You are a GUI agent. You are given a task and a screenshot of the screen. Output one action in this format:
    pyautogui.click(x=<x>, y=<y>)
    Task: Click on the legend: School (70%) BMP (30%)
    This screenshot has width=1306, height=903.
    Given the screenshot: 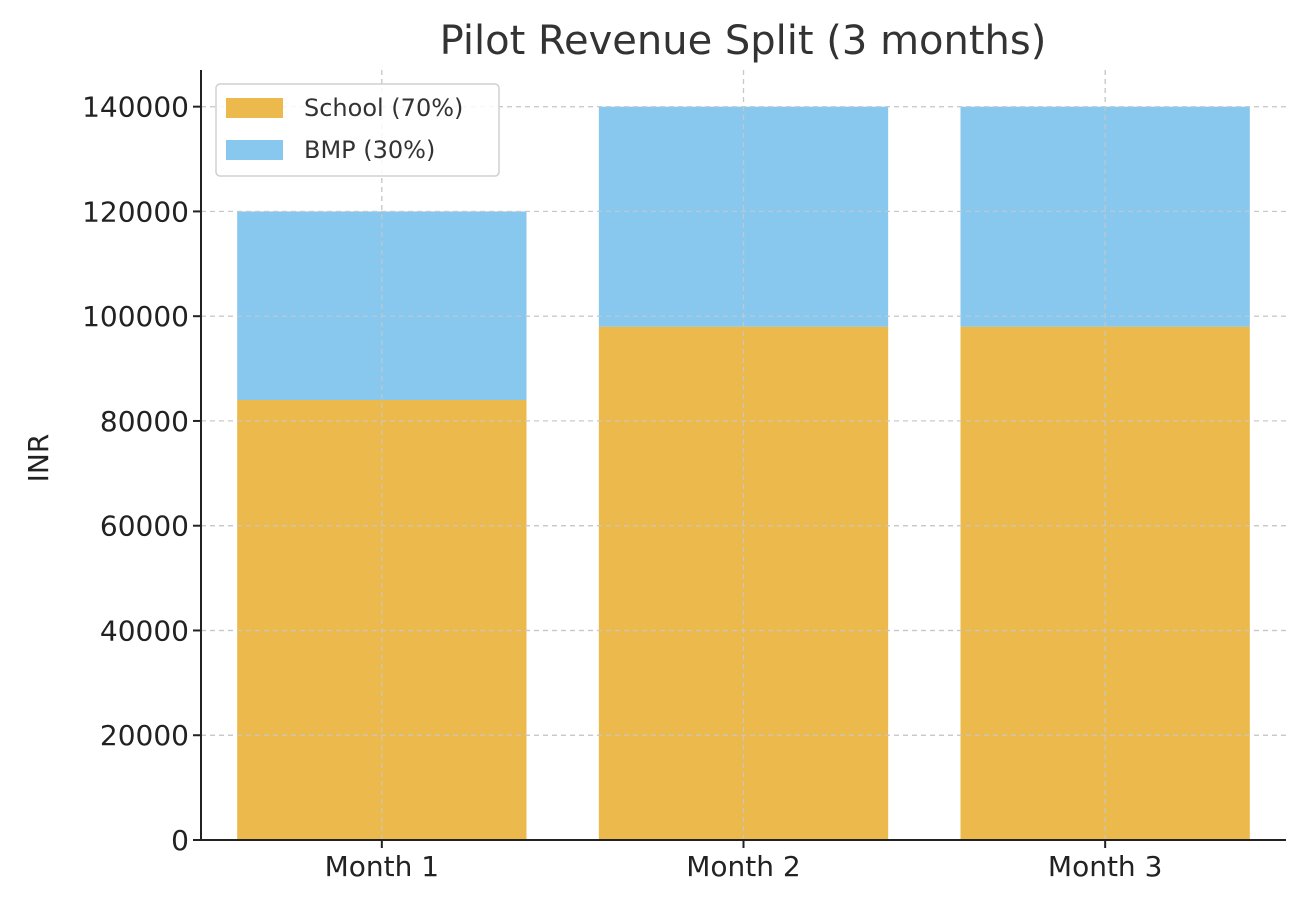 What is the action you would take?
    pyautogui.click(x=357, y=130)
    